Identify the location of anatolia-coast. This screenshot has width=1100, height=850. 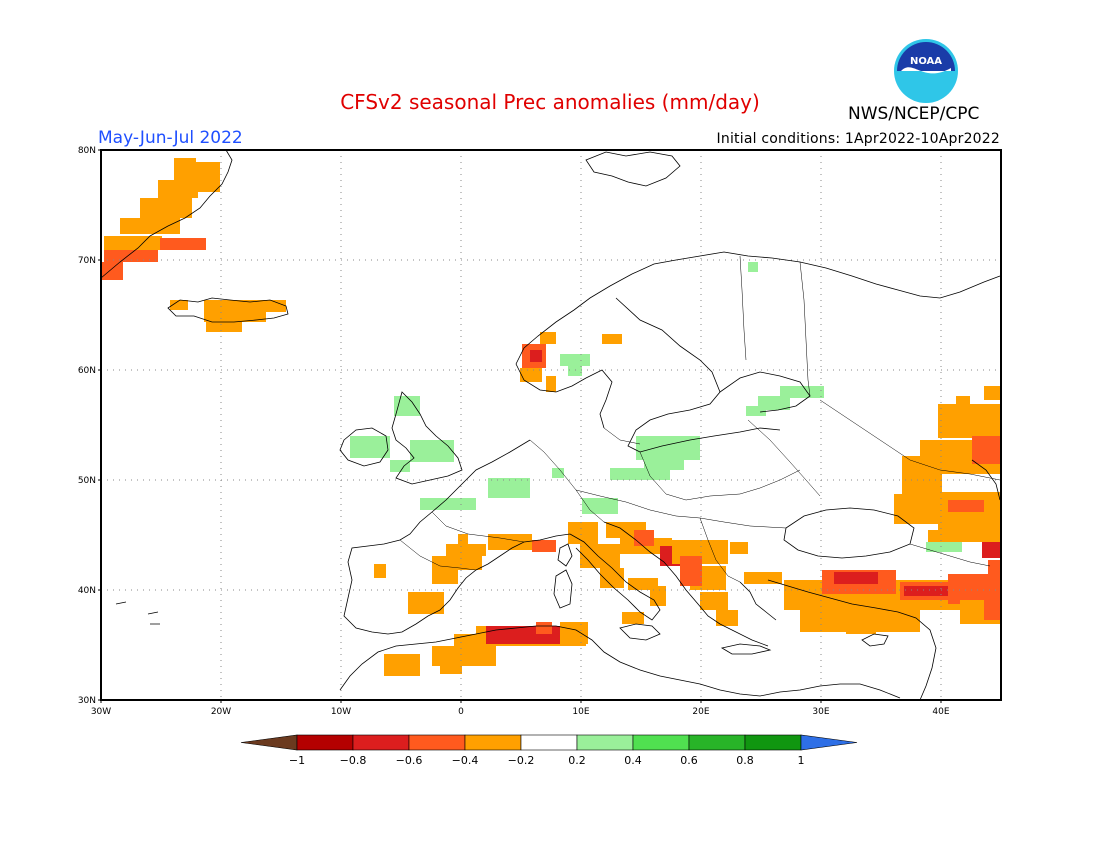
(852, 640).